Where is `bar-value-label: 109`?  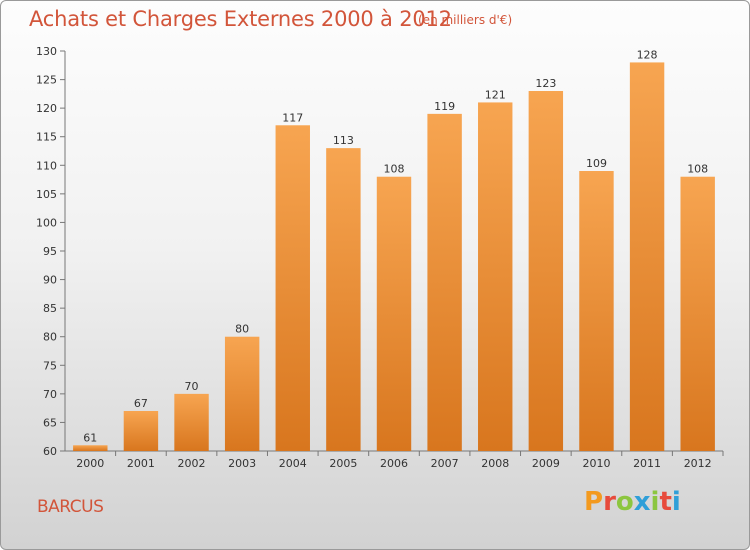
bar-value-label: 109 is located at coordinates (596, 163).